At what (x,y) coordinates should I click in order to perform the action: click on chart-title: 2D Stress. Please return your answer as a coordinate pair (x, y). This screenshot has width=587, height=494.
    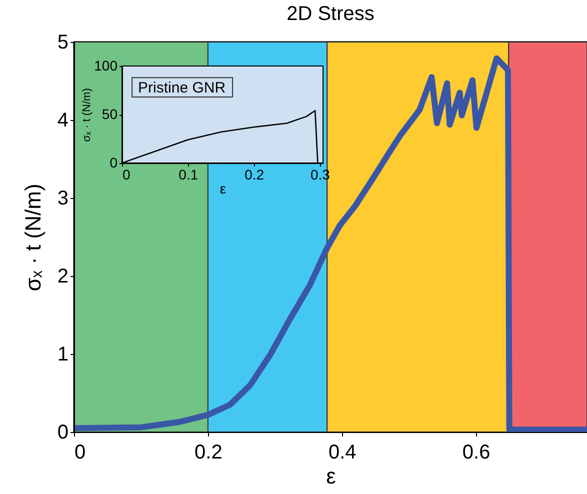
    Looking at the image, I should click on (330, 14).